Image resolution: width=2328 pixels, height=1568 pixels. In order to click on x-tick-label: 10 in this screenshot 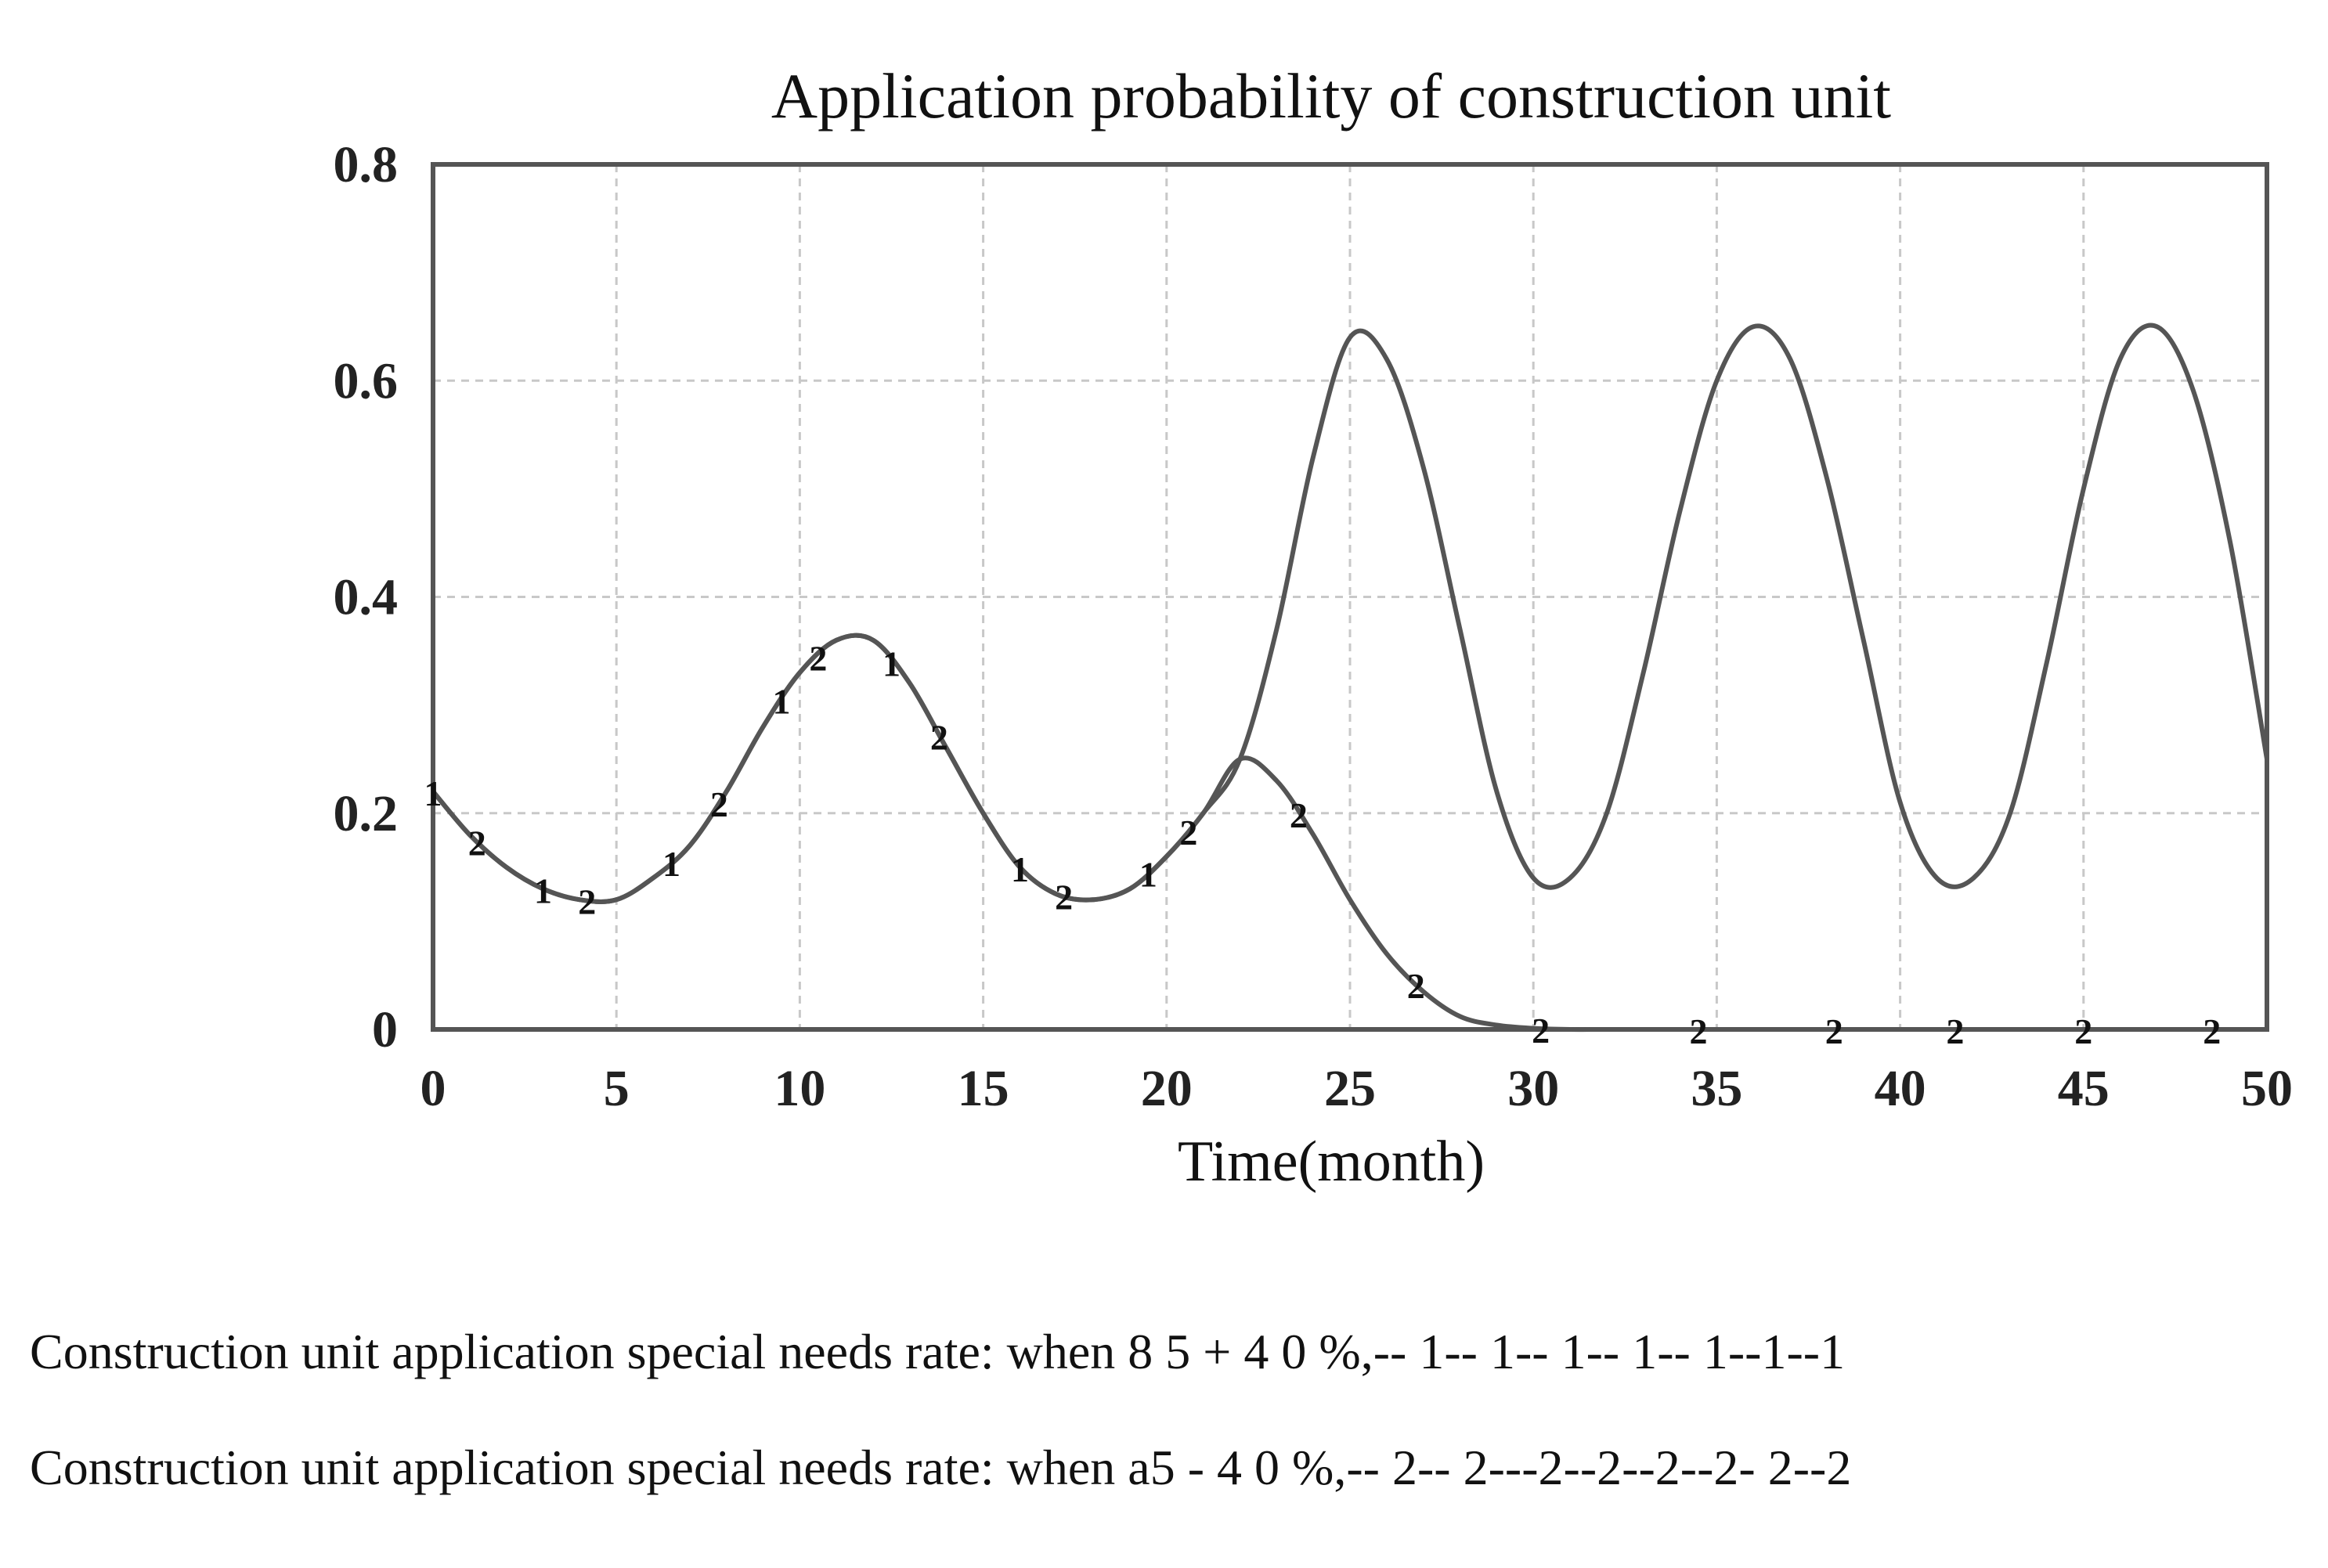, I will do `click(799, 1088)`.